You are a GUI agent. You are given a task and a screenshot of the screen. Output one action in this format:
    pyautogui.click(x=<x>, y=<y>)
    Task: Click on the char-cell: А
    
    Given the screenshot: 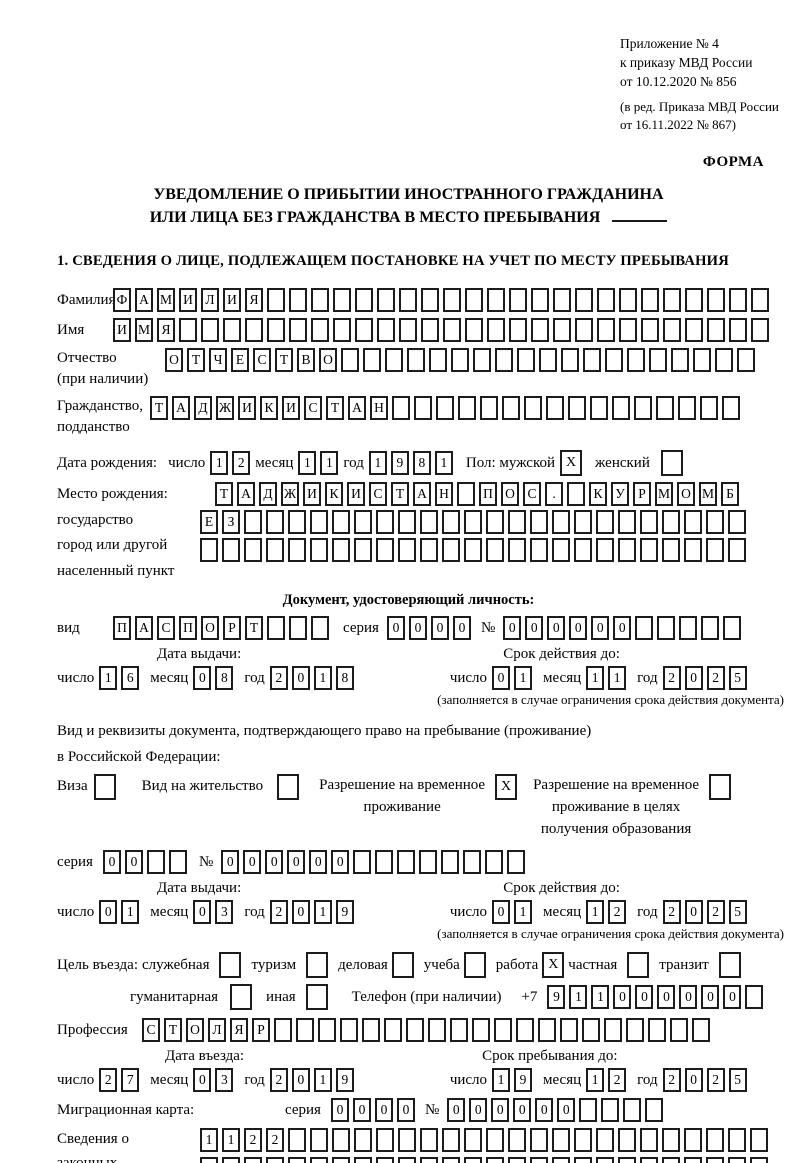 What is the action you would take?
    pyautogui.click(x=246, y=494)
    